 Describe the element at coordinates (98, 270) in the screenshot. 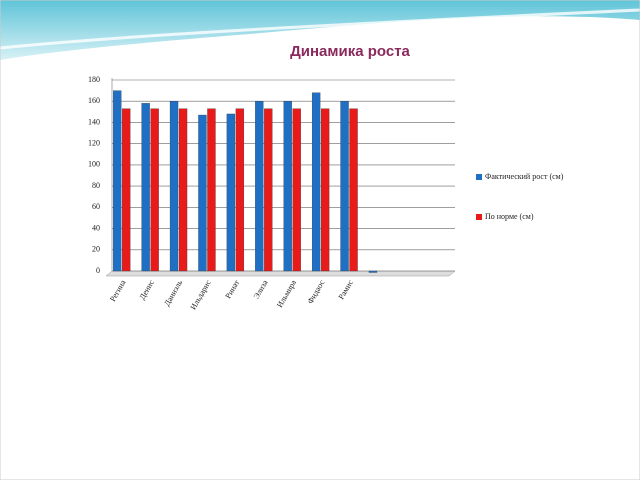

I see `y-tick-label: 0` at that location.